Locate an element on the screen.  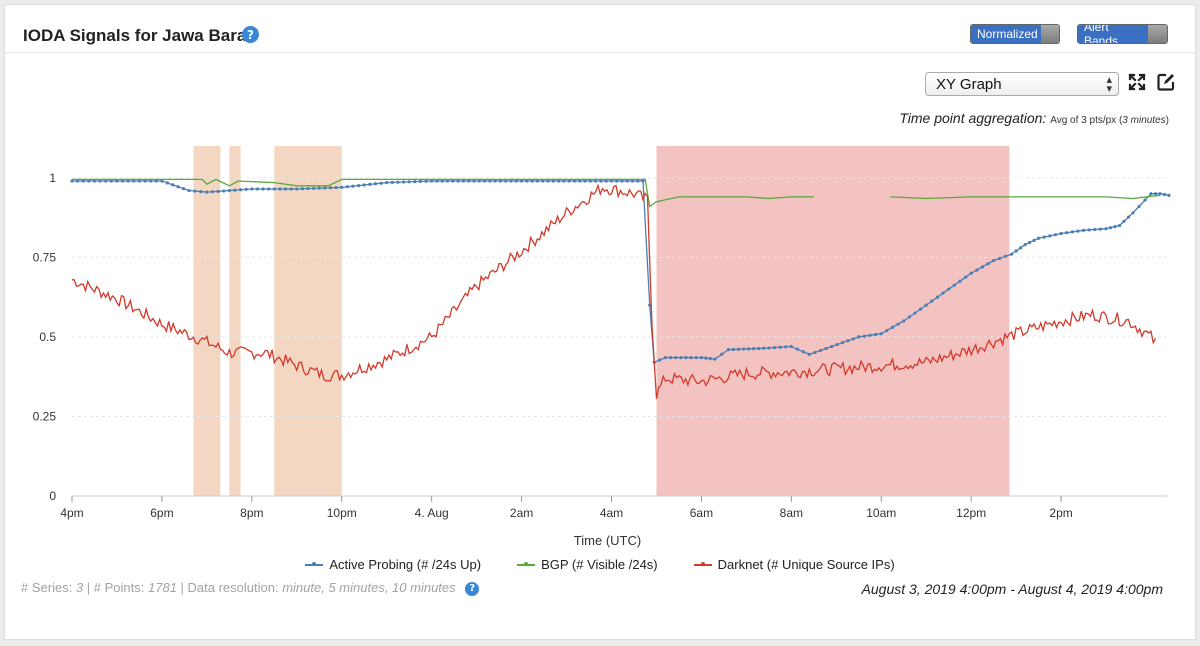
graph-type-select: XY Graph ▴ ▾ is located at coordinates (1022, 84).